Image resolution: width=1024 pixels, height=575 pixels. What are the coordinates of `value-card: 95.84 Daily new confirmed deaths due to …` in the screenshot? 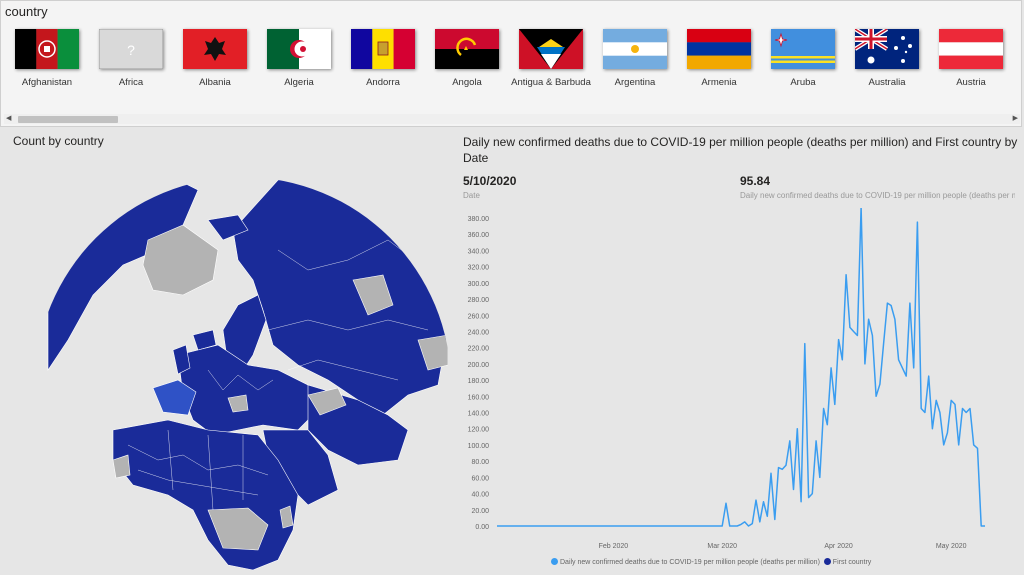 It's located at (877, 187).